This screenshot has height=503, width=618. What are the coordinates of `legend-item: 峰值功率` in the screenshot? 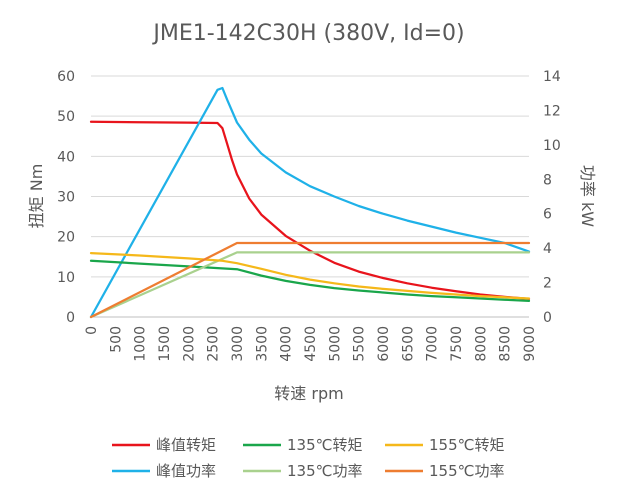 It's located at (164, 471).